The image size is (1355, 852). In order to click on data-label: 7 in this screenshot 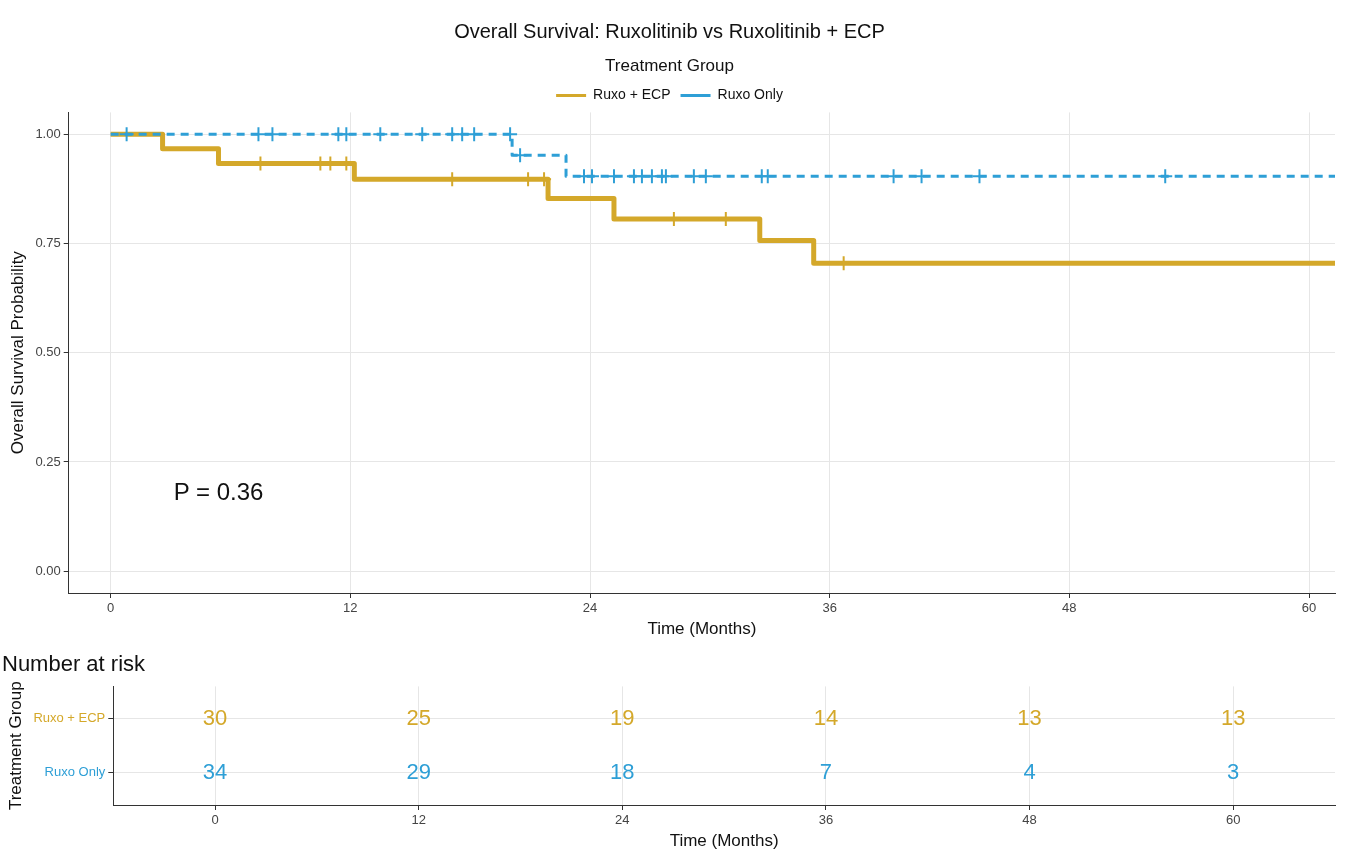, I will do `click(826, 771)`.